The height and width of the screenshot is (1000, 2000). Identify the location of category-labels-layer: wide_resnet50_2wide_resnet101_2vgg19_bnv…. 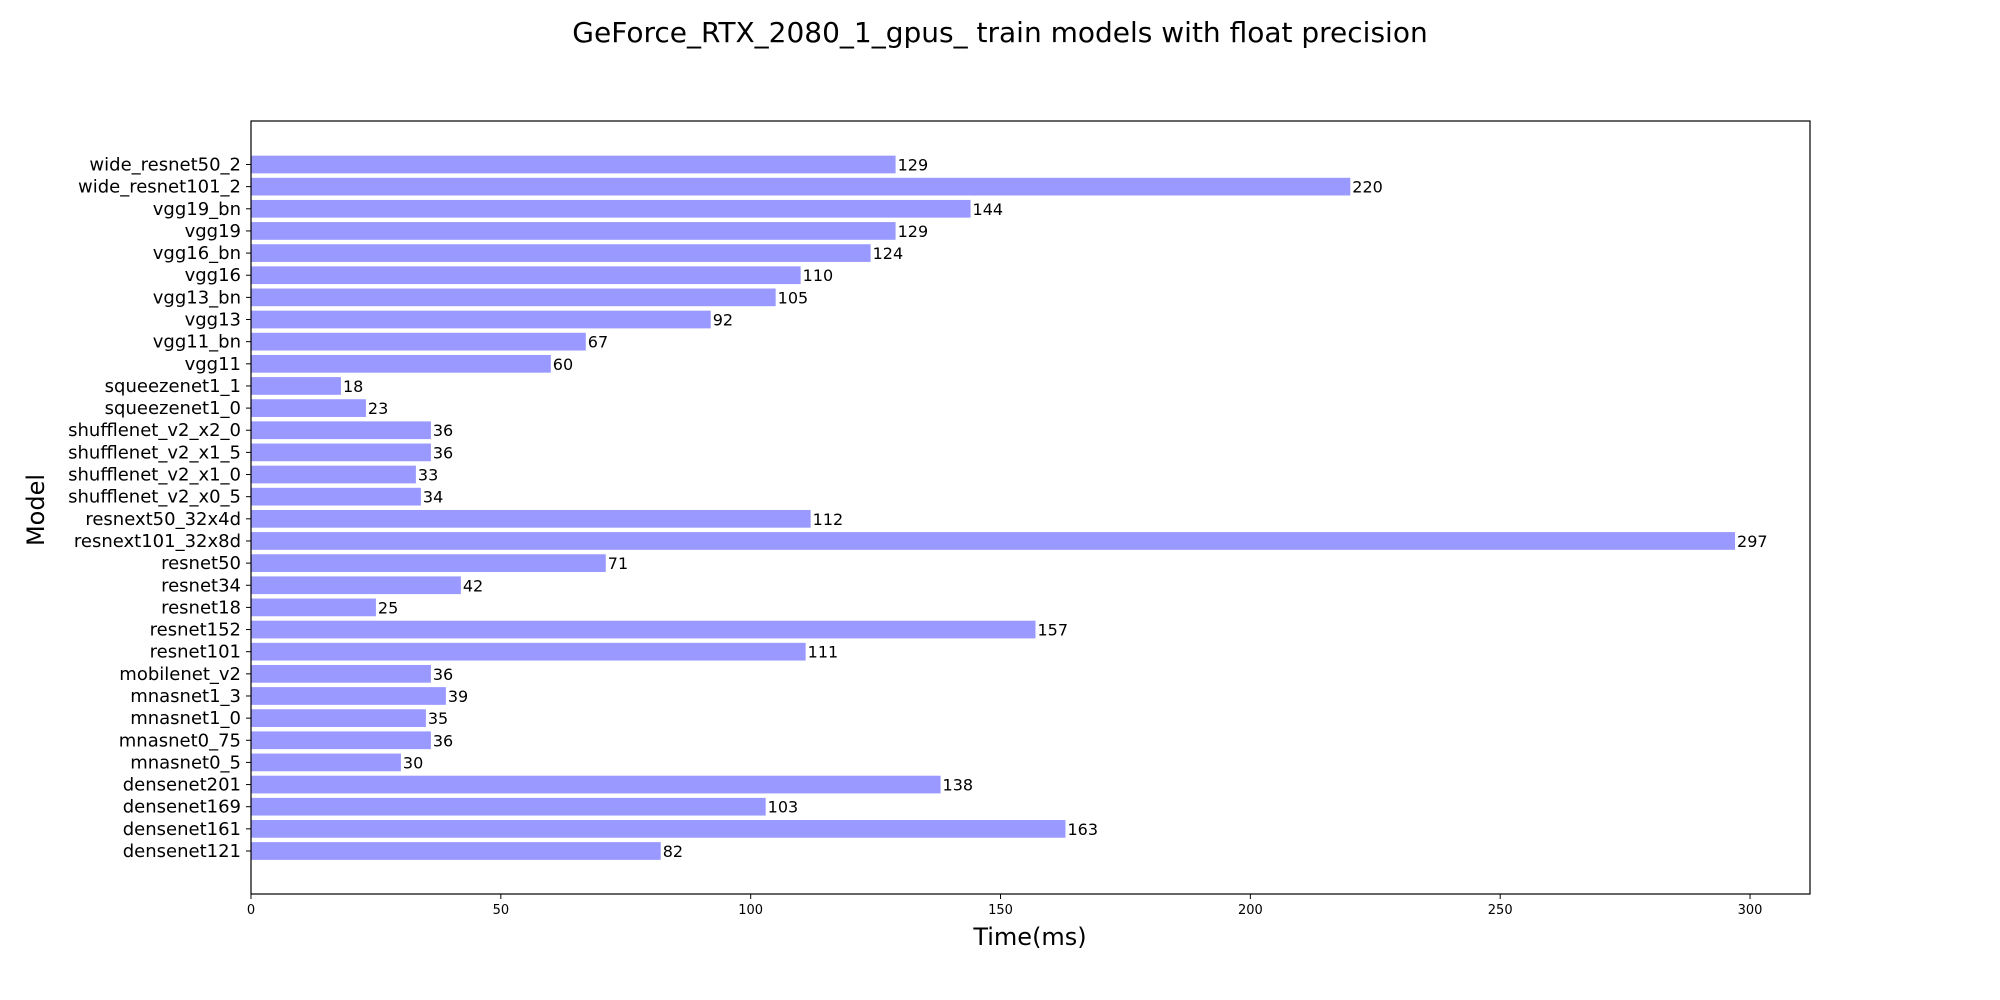
(159, 508).